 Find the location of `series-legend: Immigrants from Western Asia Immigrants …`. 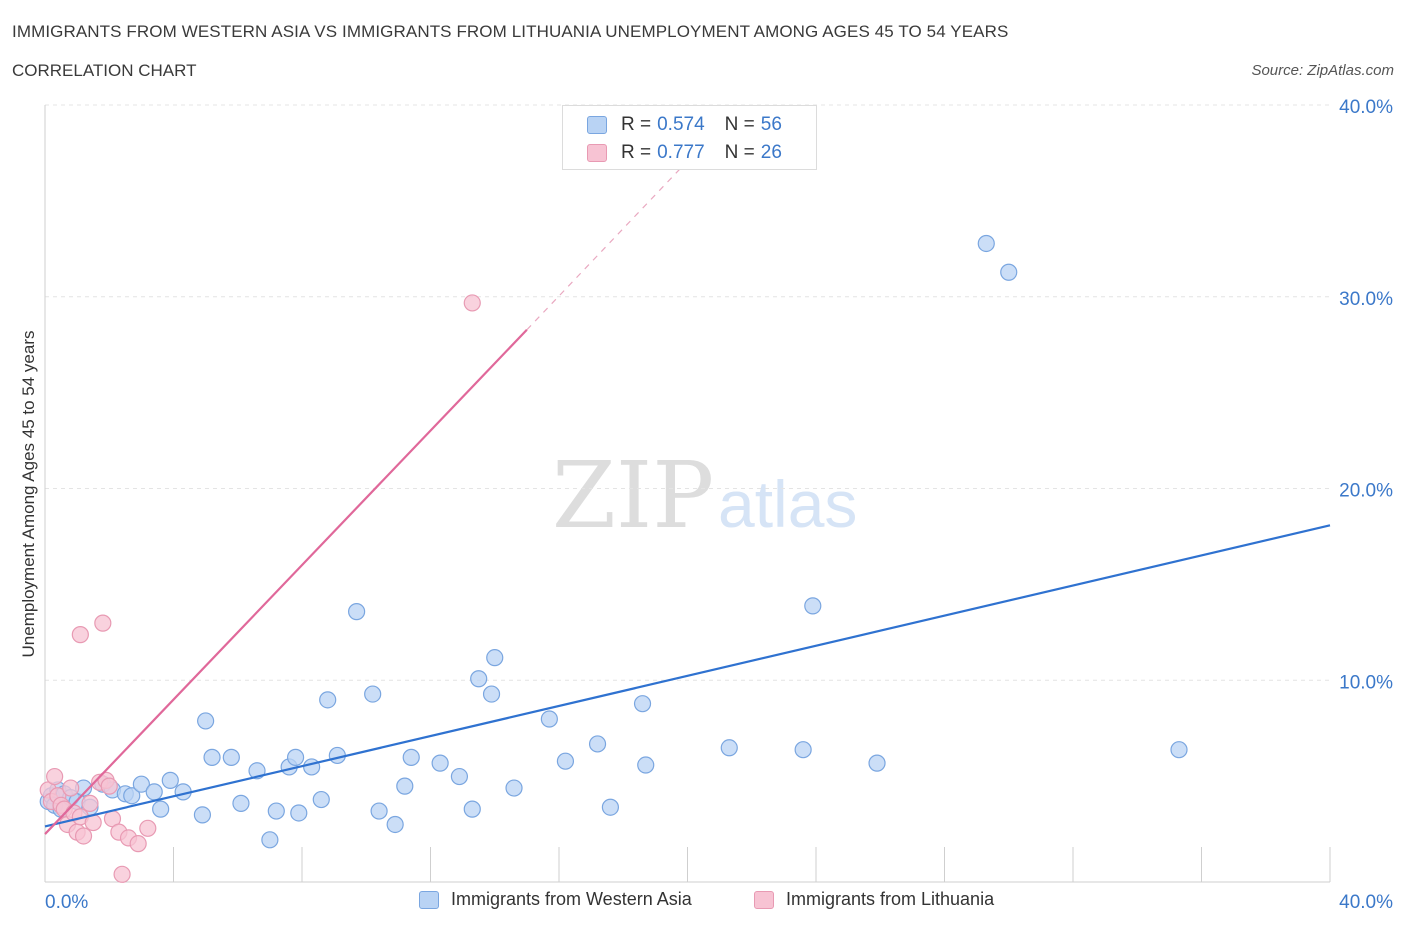

series-legend: Immigrants from Western Asia Immigrants … is located at coordinates (703, 902).